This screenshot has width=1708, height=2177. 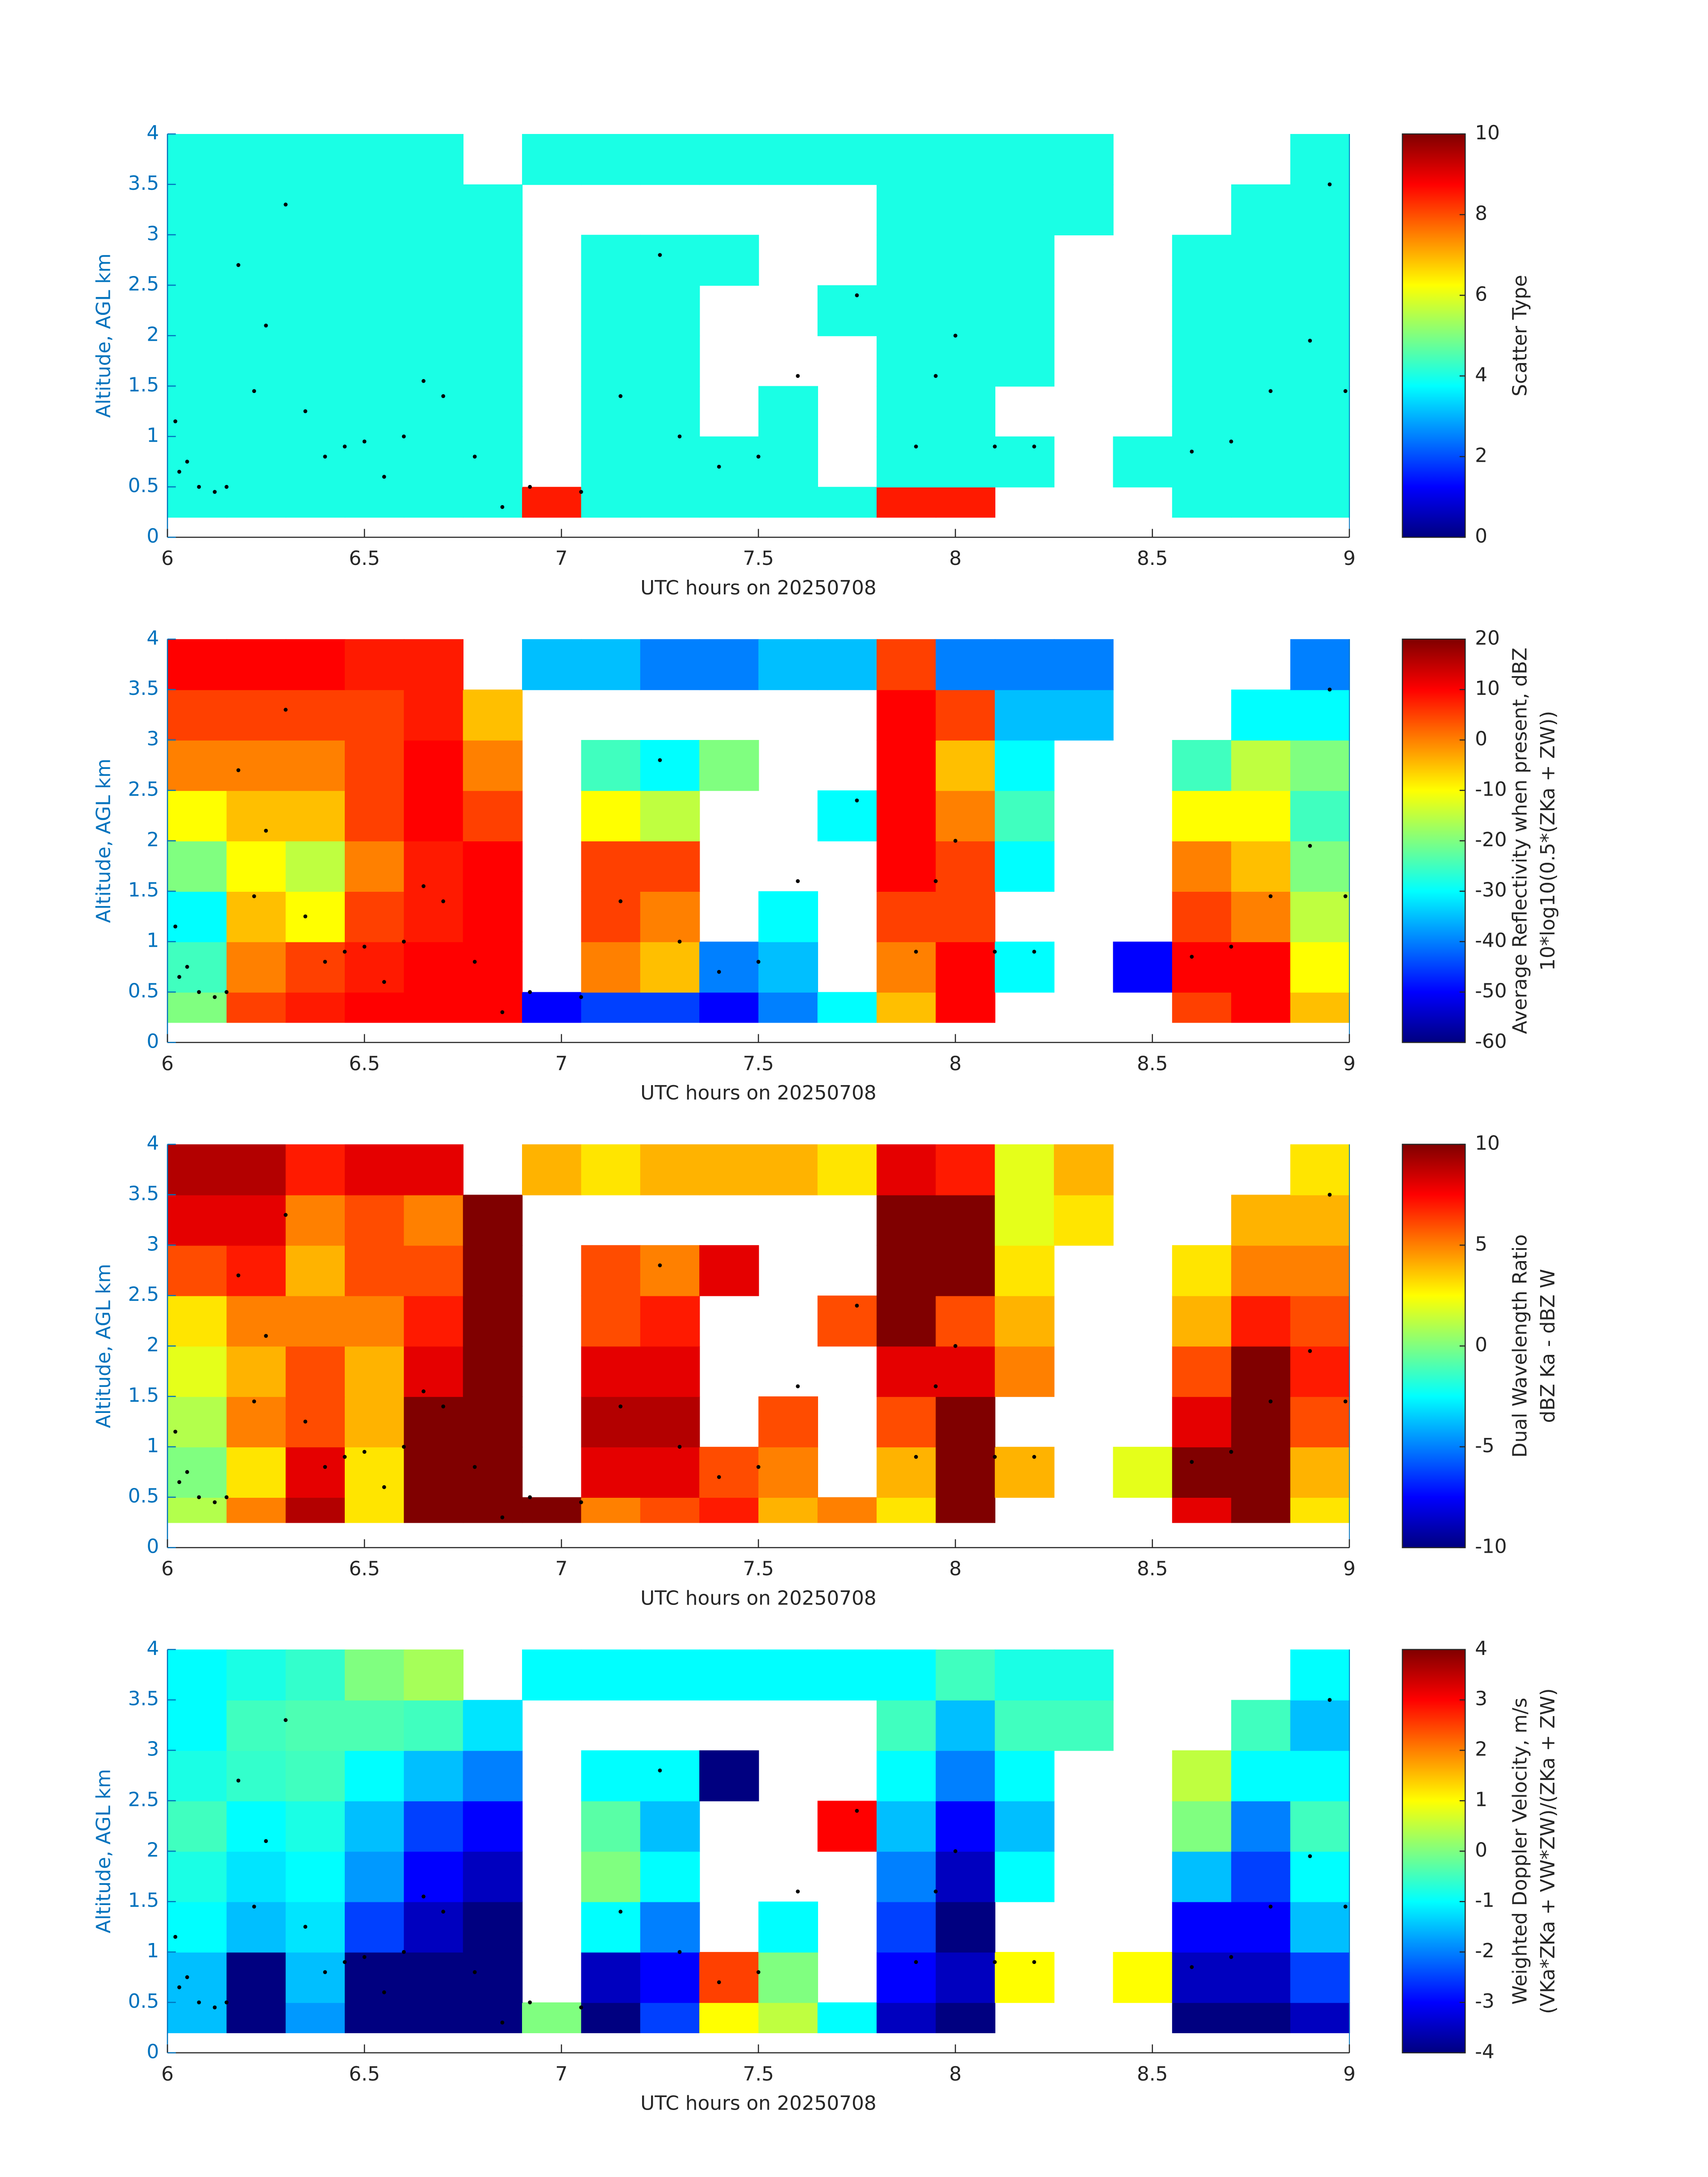 I want to click on x-tick-label: 6, so click(x=167, y=1063).